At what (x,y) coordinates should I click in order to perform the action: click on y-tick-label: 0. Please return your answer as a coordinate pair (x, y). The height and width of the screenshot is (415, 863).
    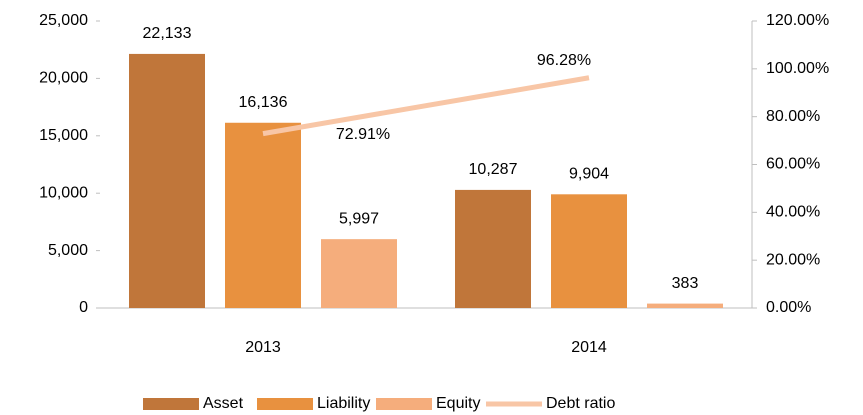
    Looking at the image, I should click on (83, 307).